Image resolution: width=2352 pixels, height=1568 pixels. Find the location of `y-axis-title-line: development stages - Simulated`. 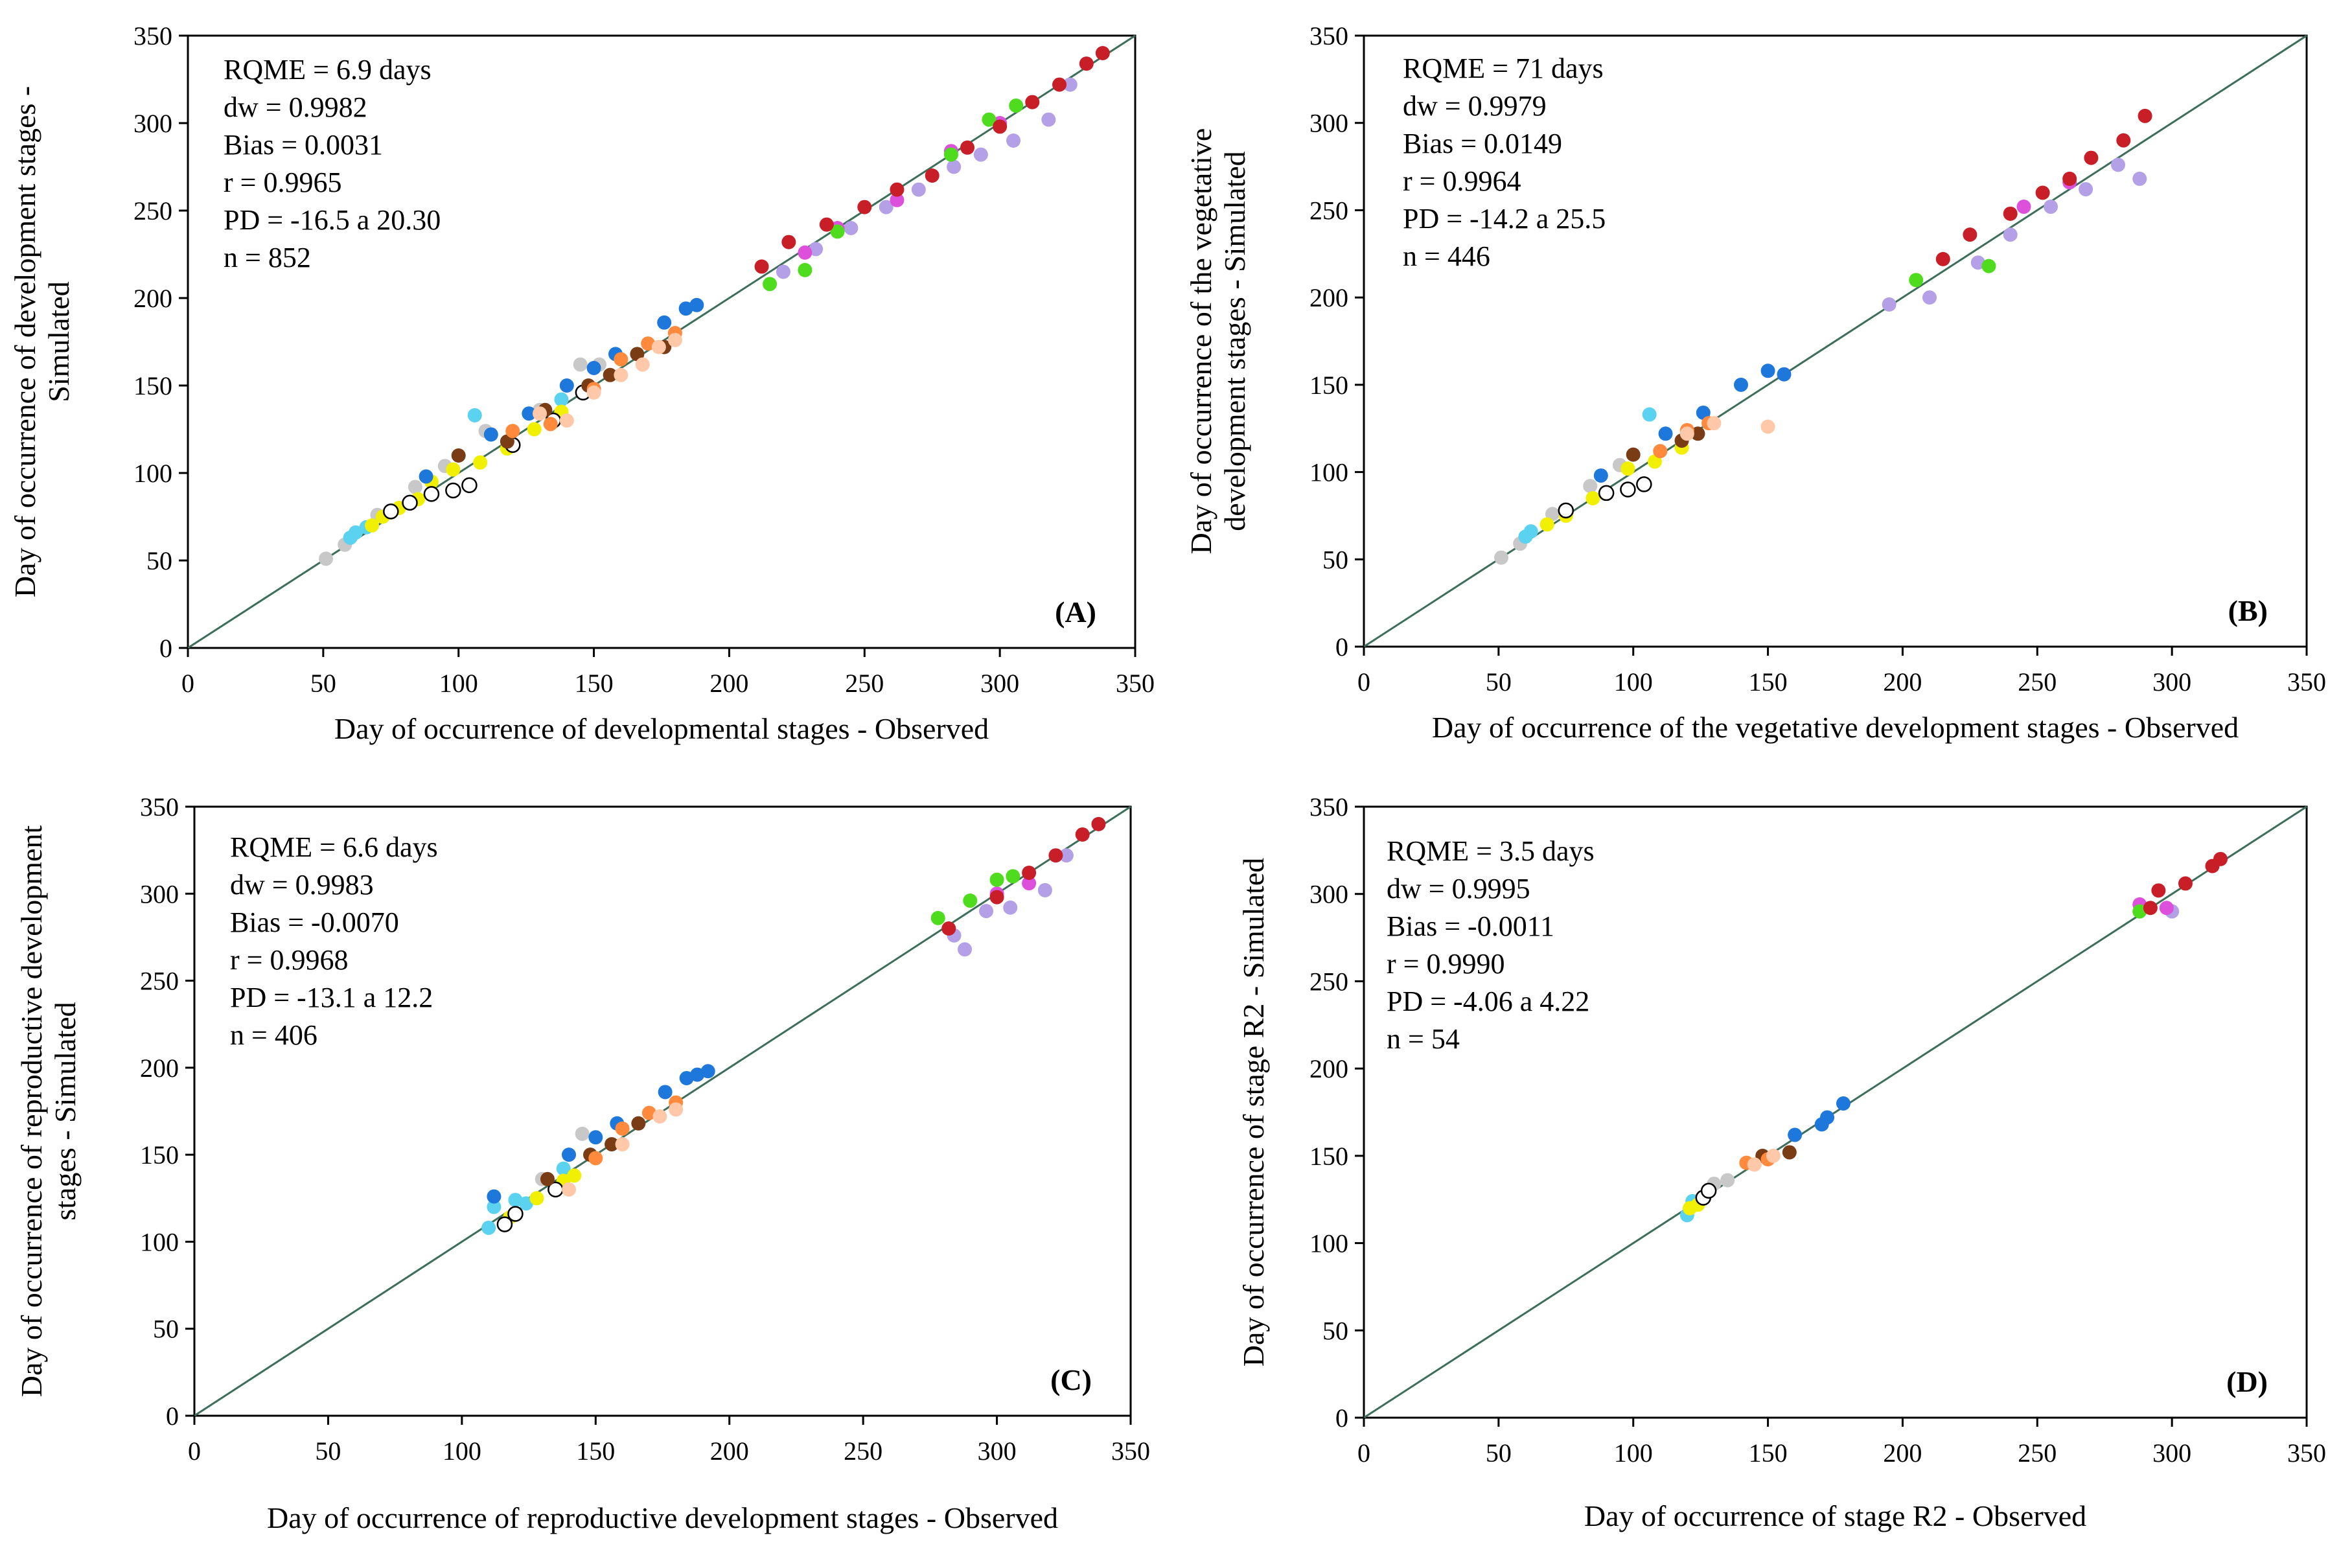

y-axis-title-line: development stages - Simulated is located at coordinates (1234, 341).